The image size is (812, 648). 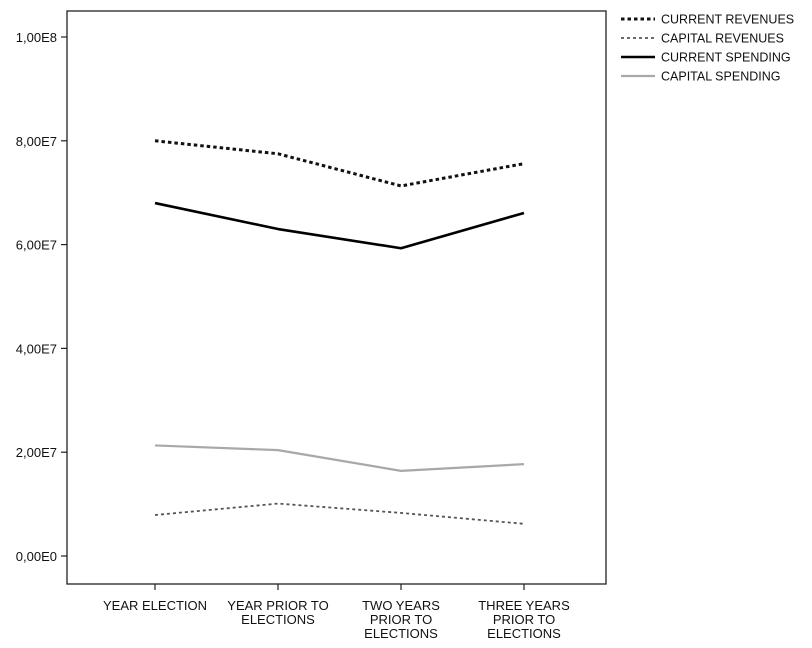 I want to click on legend-label: CAPITAL SPENDING, so click(x=720, y=77).